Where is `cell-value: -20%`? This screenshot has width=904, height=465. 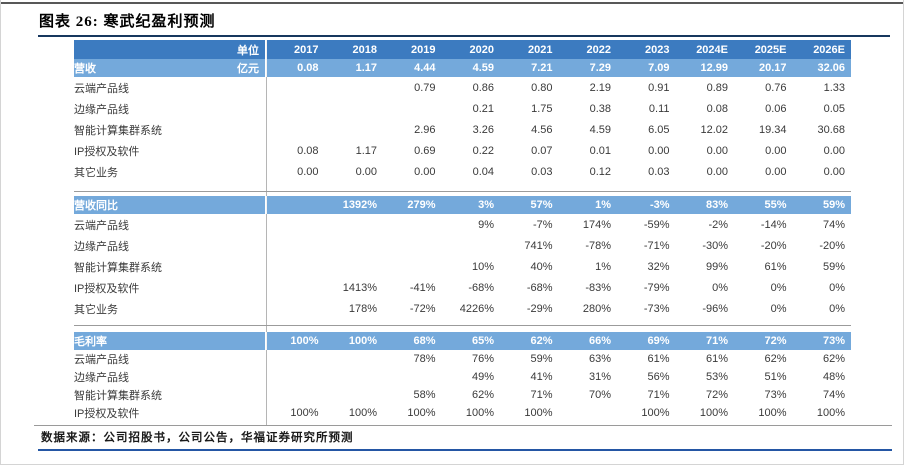
cell-value: -20% is located at coordinates (773, 245).